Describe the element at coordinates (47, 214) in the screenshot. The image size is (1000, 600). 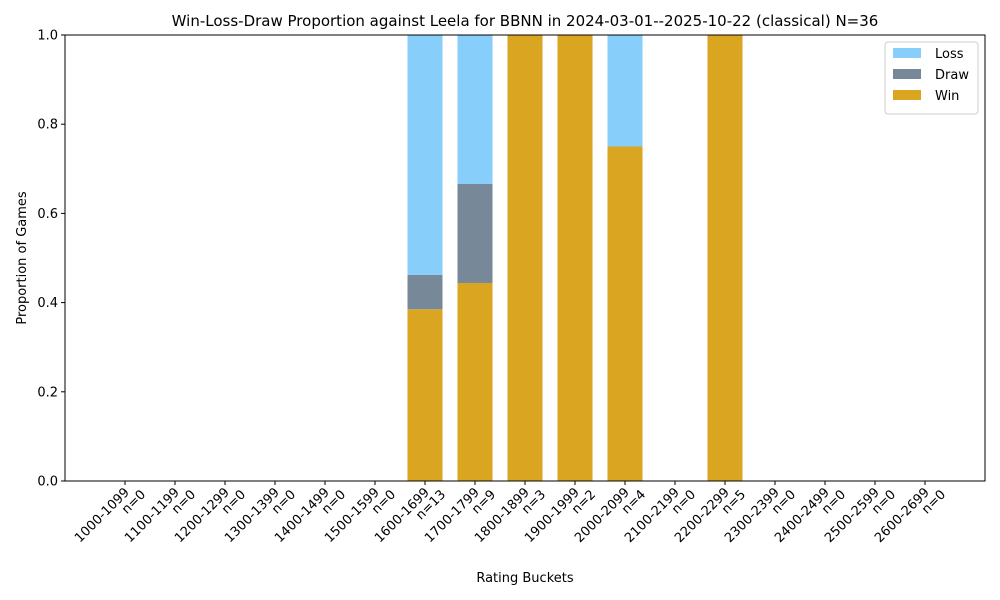
I see `y-tick-label-3: 0.6` at that location.